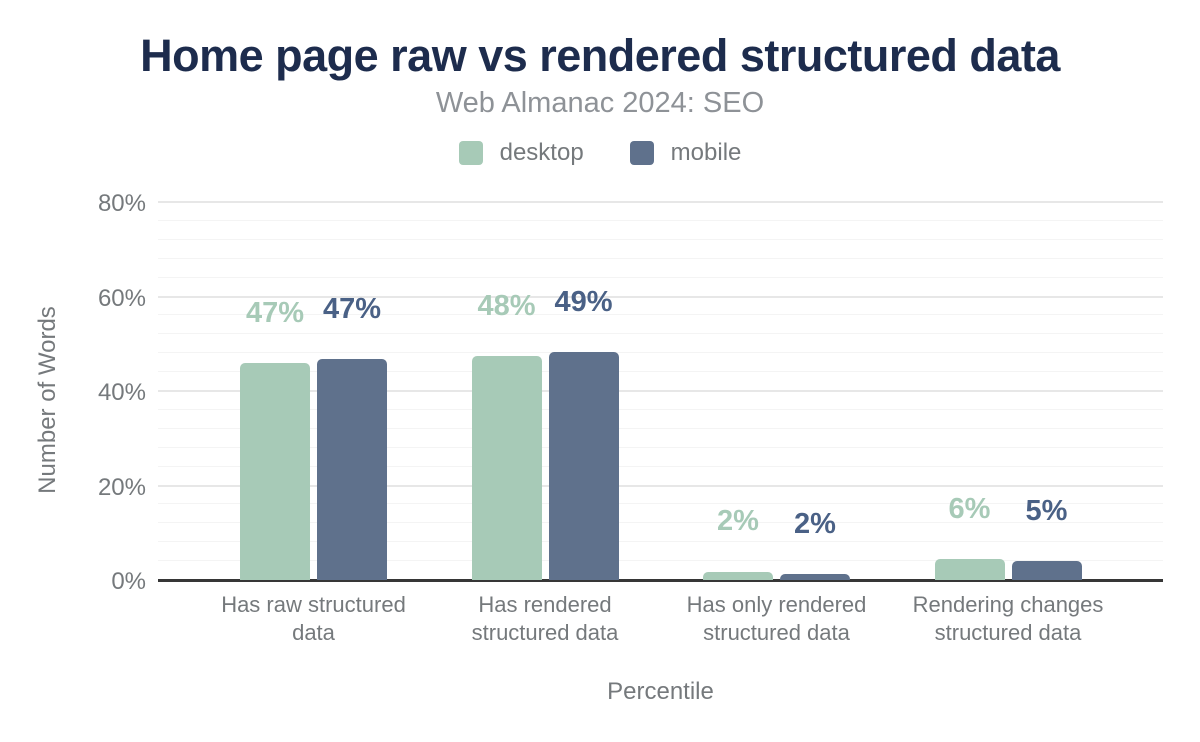 The image size is (1200, 742). What do you see at coordinates (660, 691) in the screenshot?
I see `x-axis-title: Percentile` at bounding box center [660, 691].